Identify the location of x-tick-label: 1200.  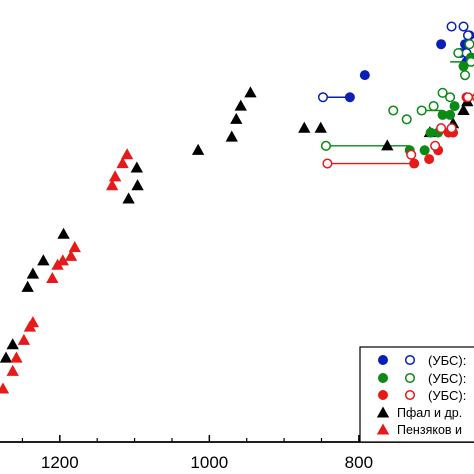
(60, 462).